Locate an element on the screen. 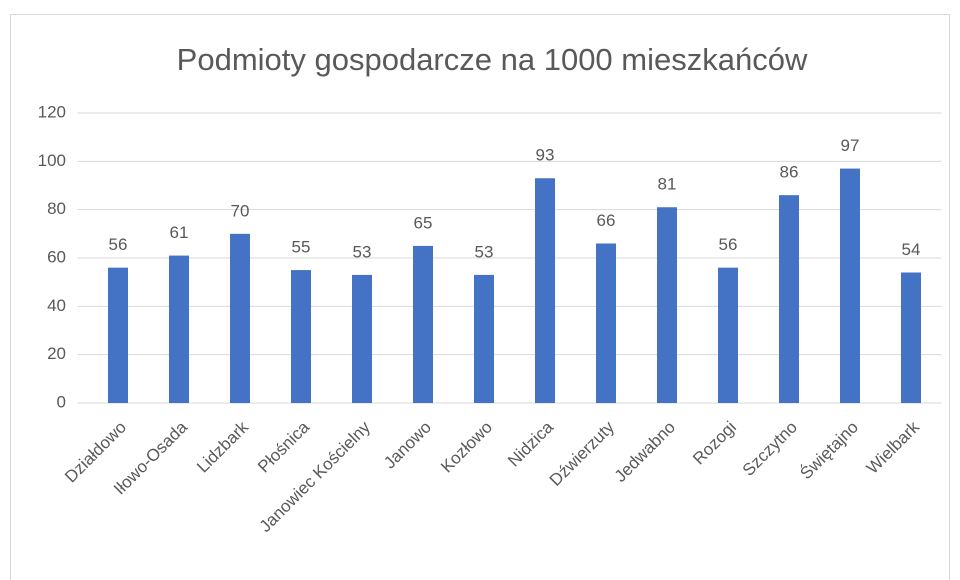 This screenshot has height=580, width=960. data-label: 86 is located at coordinates (789, 172).